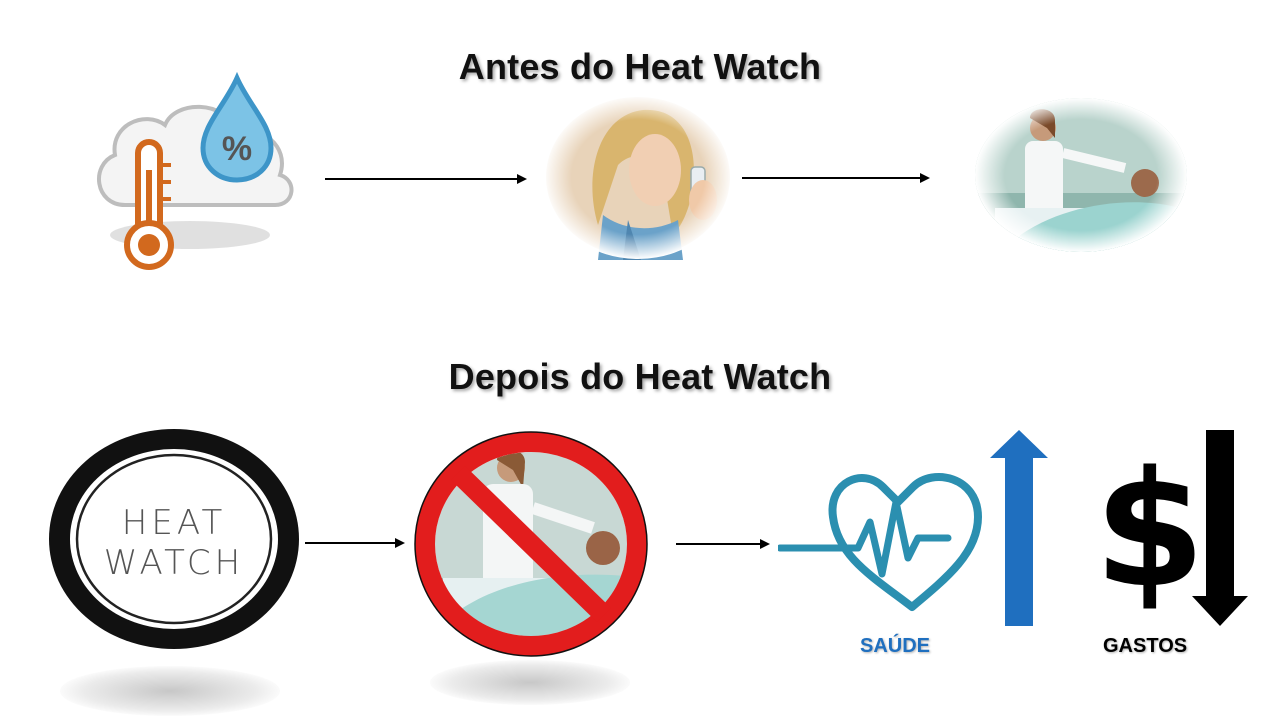 The height and width of the screenshot is (720, 1280). What do you see at coordinates (531, 544) in the screenshot?
I see `no-hospital-icon` at bounding box center [531, 544].